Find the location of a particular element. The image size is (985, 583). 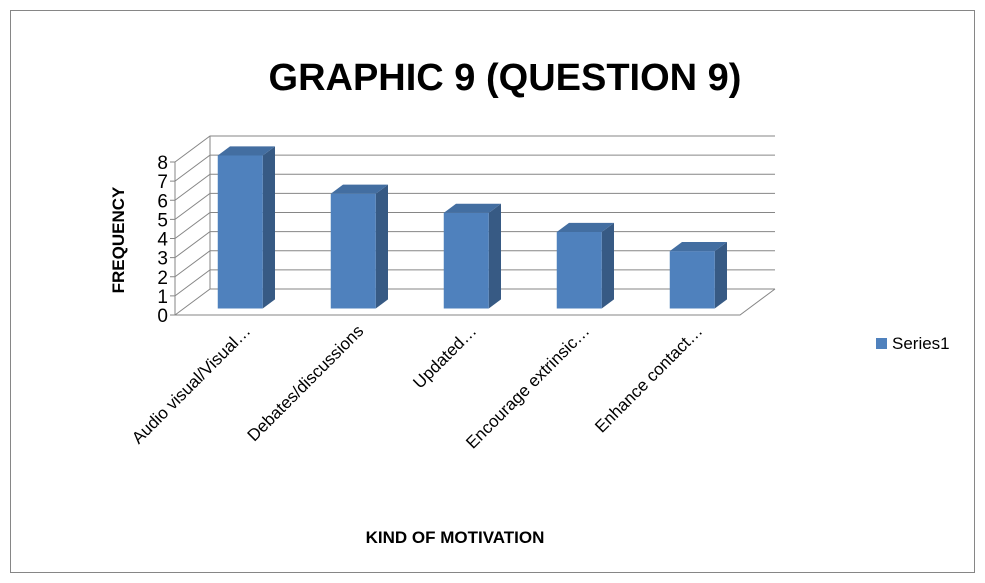

y-axis-label: FREQUENCY is located at coordinates (118, 239).